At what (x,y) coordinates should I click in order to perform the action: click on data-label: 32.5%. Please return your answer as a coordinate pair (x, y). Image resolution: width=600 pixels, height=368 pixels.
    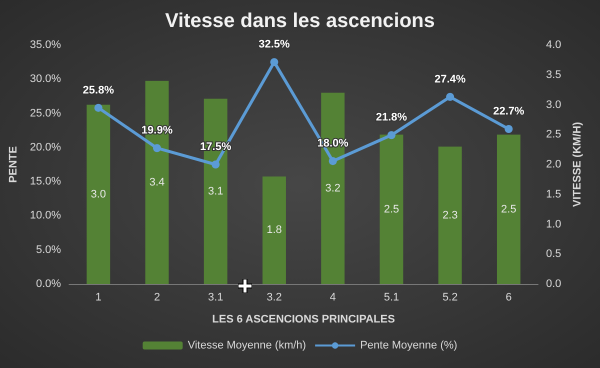
    Looking at the image, I should click on (274, 44).